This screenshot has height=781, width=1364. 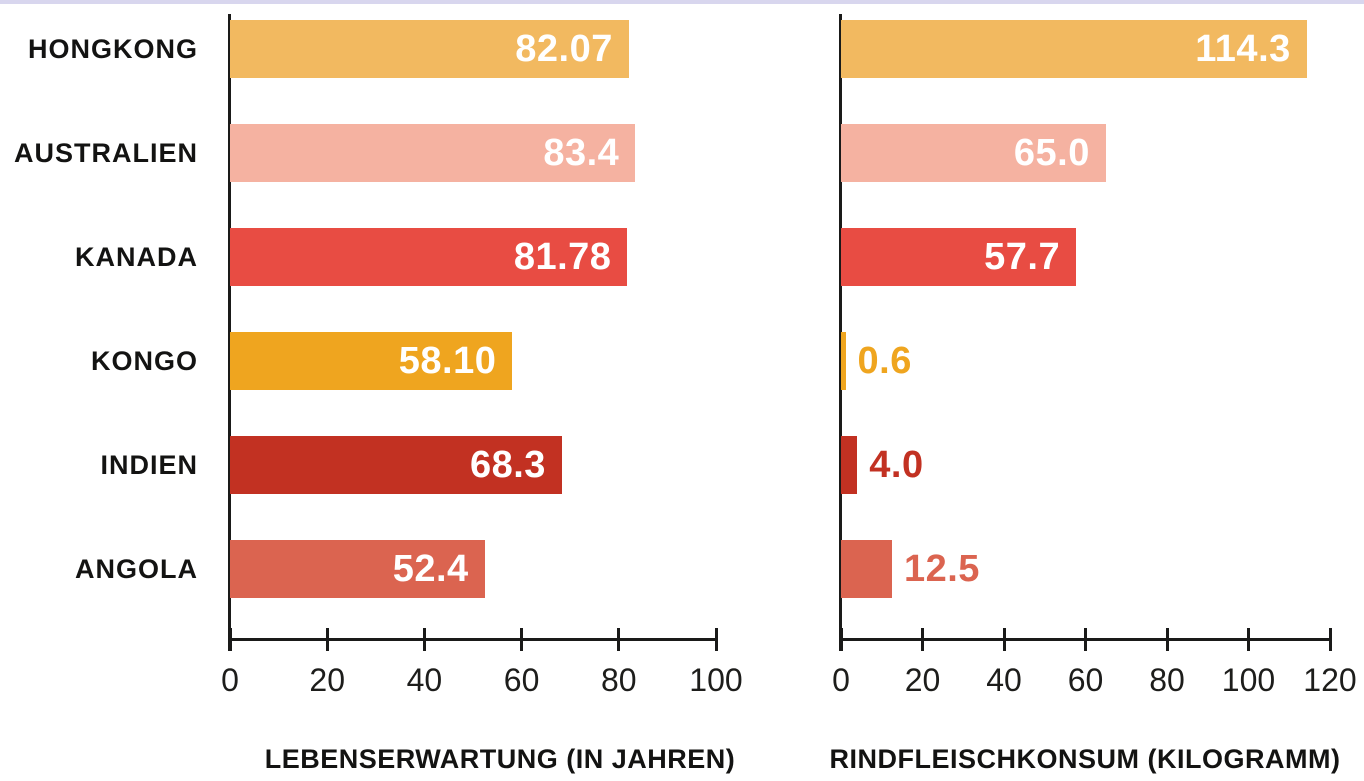 I want to click on bar-value-label: 81.78, so click(x=562, y=256).